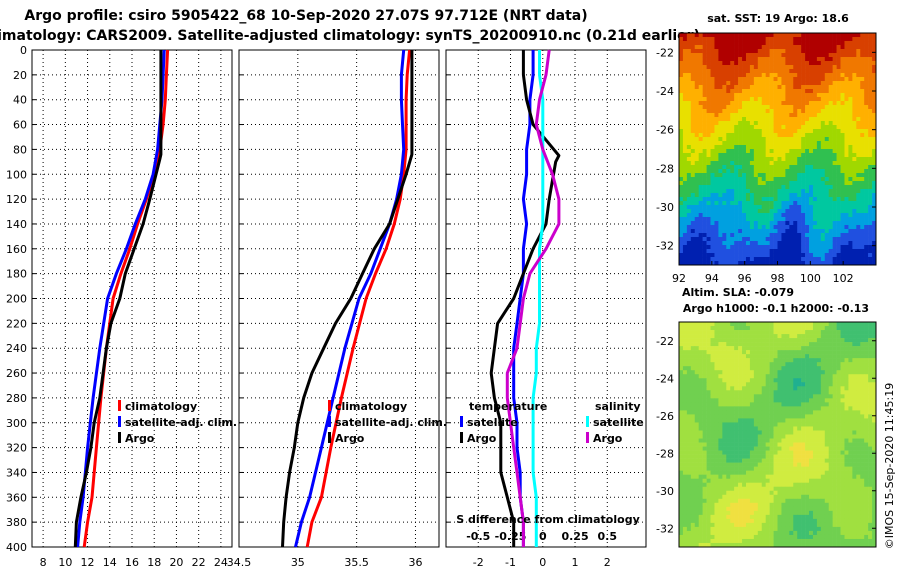  I want to click on salinity-x-tick-label: 34.5, so click(239, 562).